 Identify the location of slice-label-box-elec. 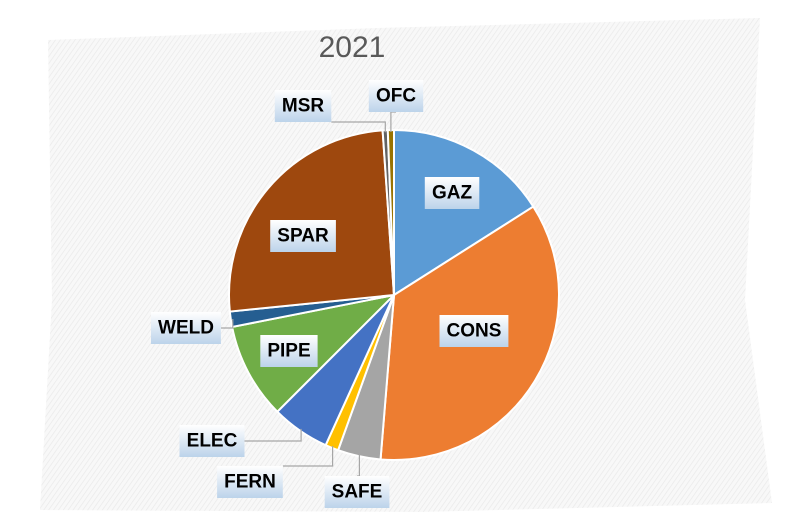
(212, 441).